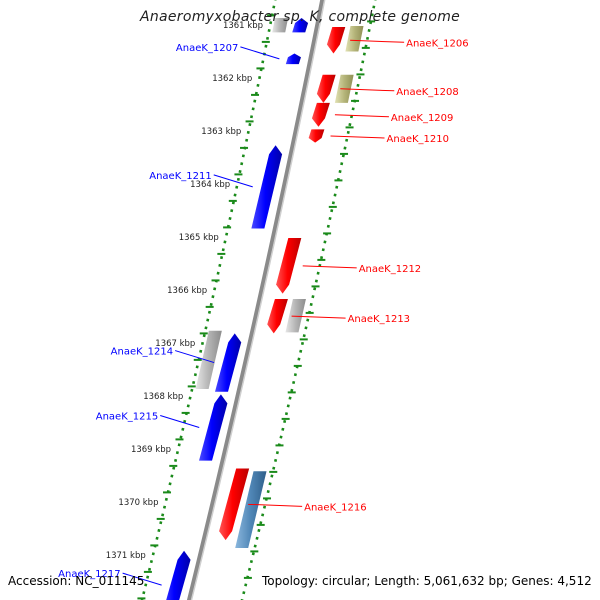  I want to click on topology-label: Topology:, so click(290, 581).